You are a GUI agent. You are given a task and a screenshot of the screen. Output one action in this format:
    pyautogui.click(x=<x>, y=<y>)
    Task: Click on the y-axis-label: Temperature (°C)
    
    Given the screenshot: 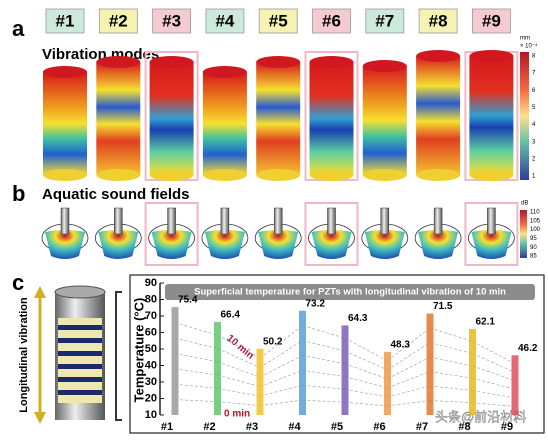 What is the action you would take?
    pyautogui.click(x=138, y=350)
    